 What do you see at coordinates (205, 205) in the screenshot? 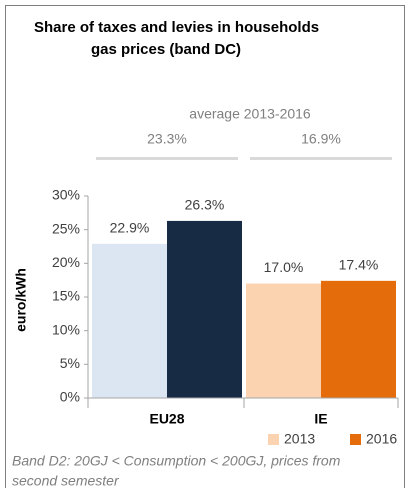
I see `data-label: 26.3%` at bounding box center [205, 205].